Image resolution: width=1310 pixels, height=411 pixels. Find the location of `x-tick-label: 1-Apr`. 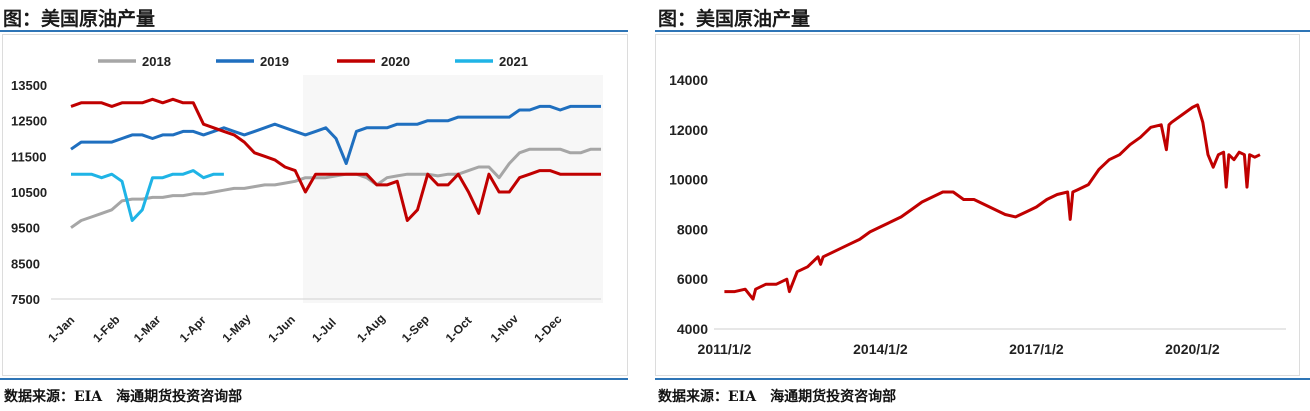

x-tick-label: 1-Apr is located at coordinates (193, 329).